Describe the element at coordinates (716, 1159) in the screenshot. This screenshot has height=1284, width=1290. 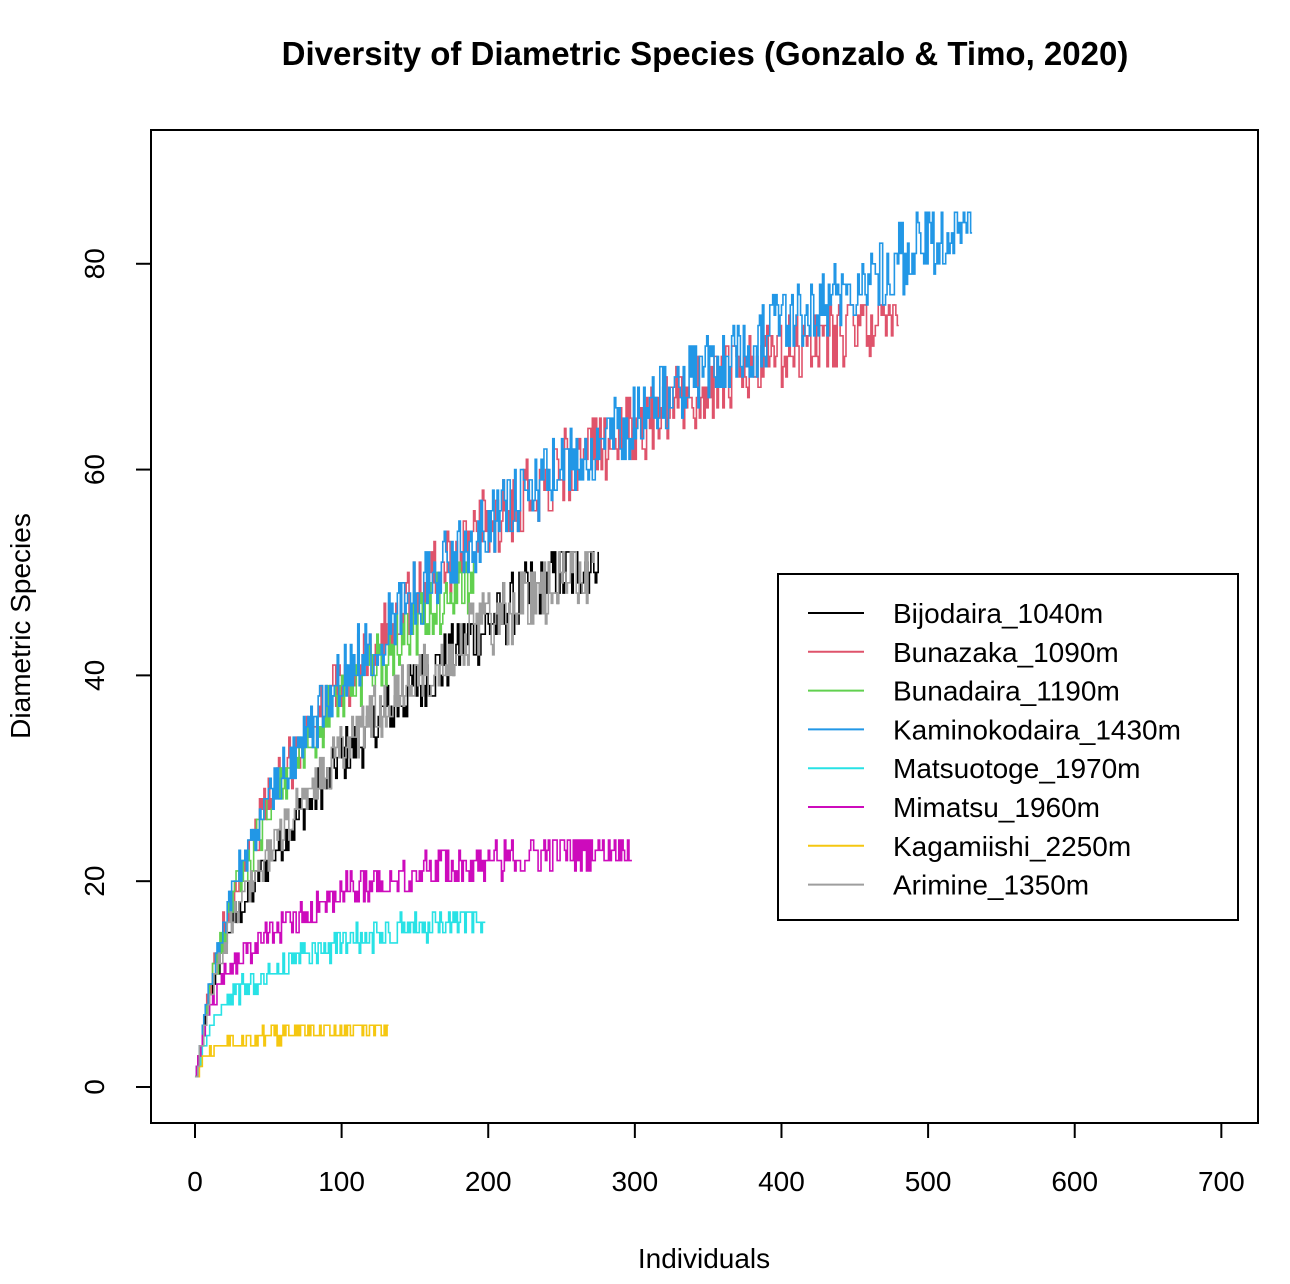
I see `x-axis: 0 100 200 300 400 500 600 700` at that location.